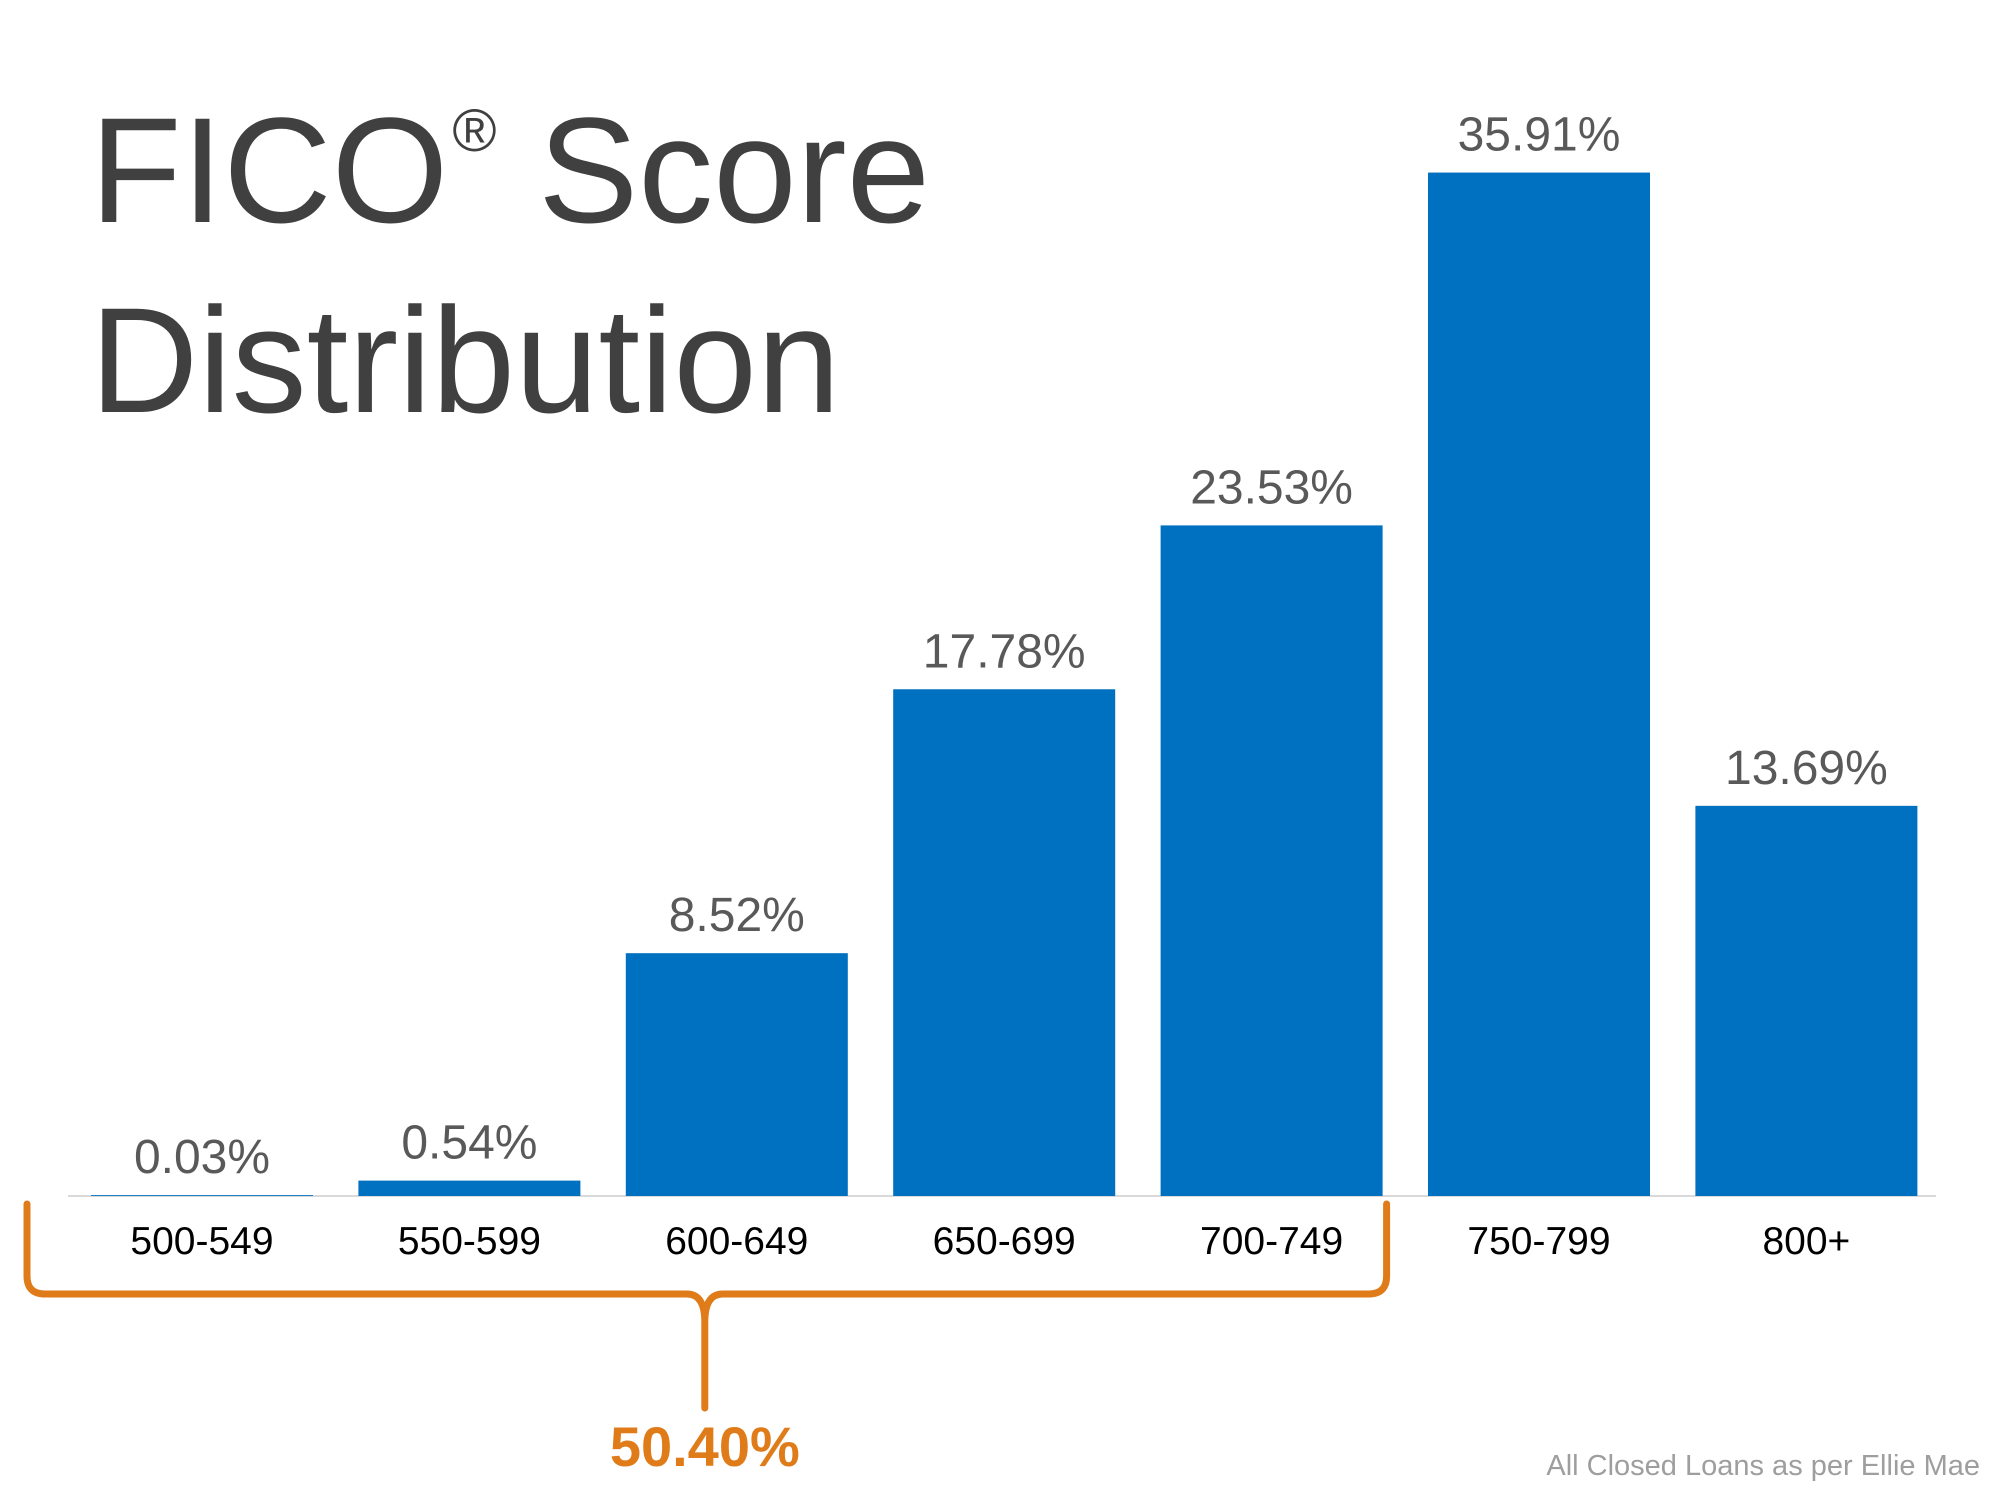  What do you see at coordinates (707, 1306) in the screenshot?
I see `group-brace` at bounding box center [707, 1306].